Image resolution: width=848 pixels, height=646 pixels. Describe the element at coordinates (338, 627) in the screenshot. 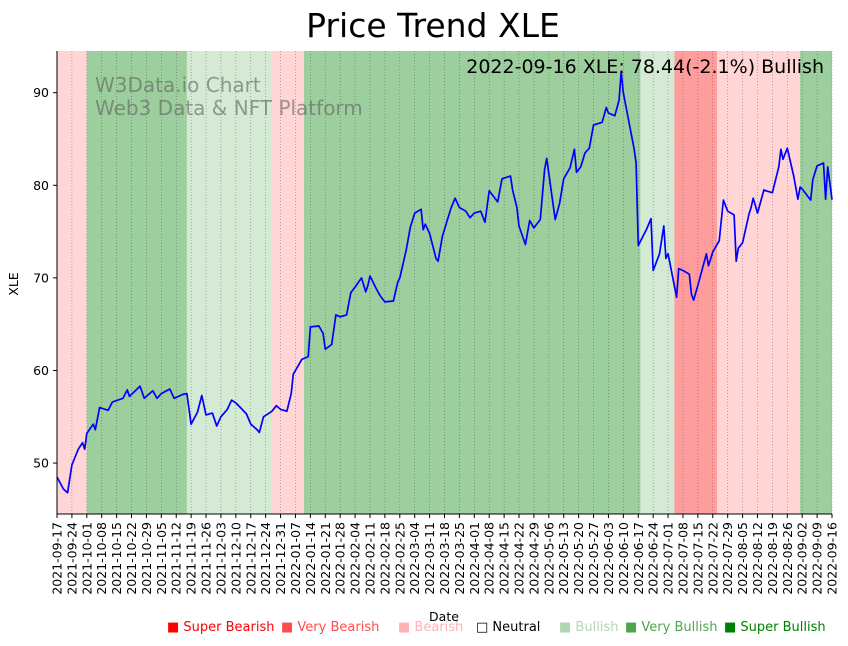

I see `legend-label: Very Bearish` at that location.